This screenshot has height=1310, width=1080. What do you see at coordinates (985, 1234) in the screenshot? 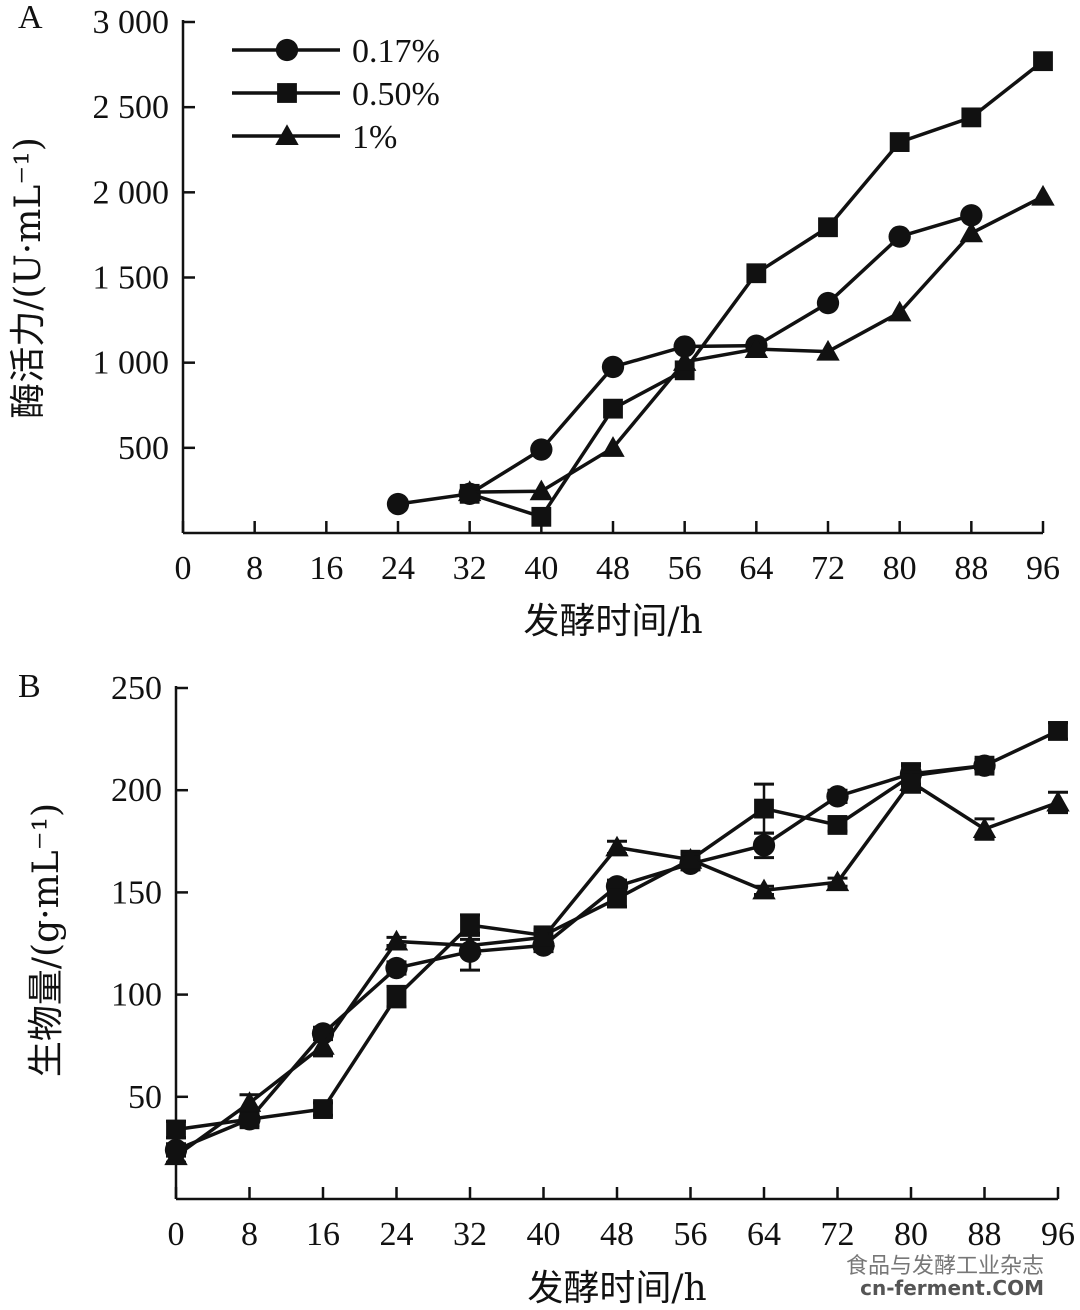
I see `x-tick-label: 88` at bounding box center [985, 1234].